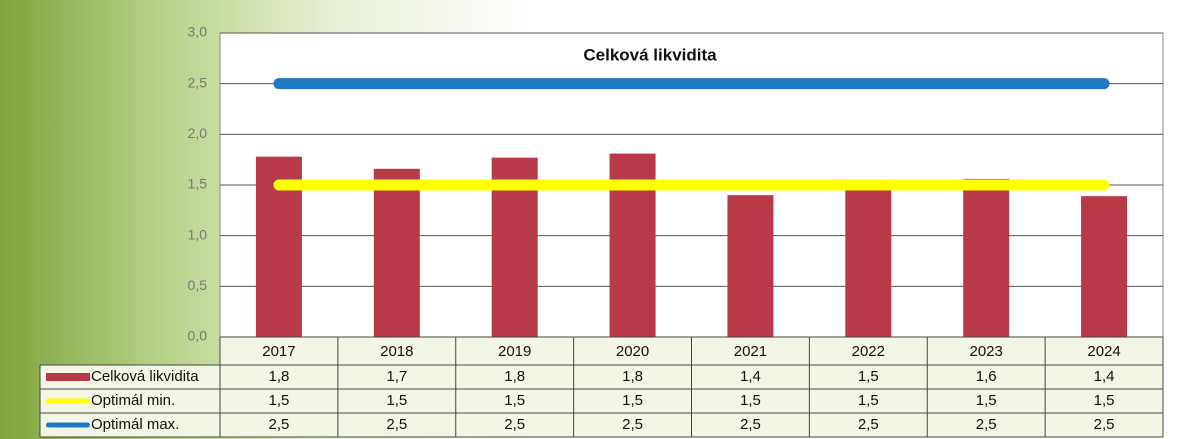 The height and width of the screenshot is (439, 1189). Describe the element at coordinates (198, 32) in the screenshot. I see `y-tick-label: 3,0` at that location.